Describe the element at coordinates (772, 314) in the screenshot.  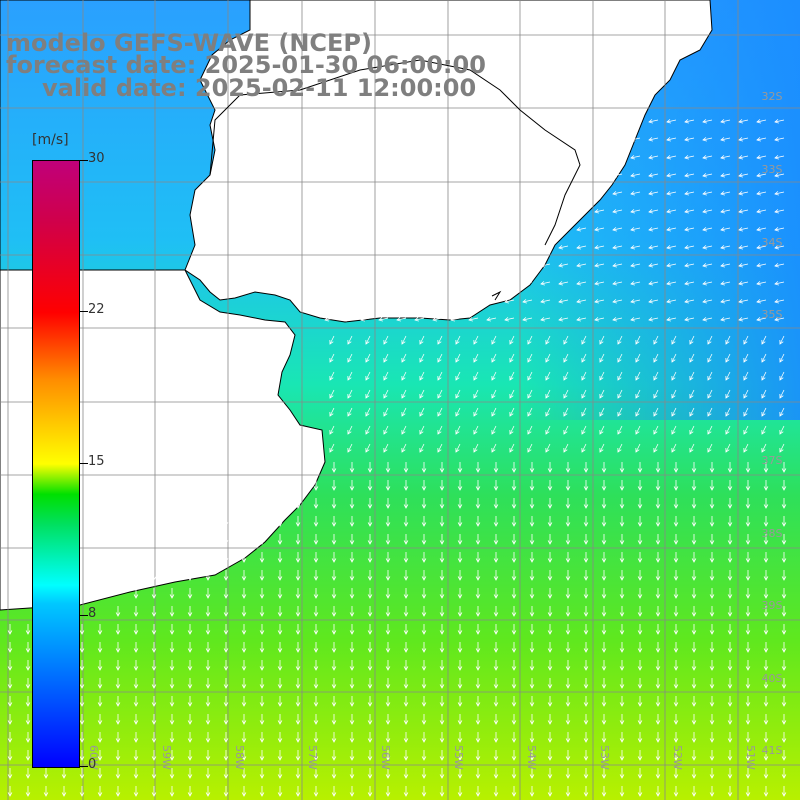
I see `latitude-label: 35S` at that location.